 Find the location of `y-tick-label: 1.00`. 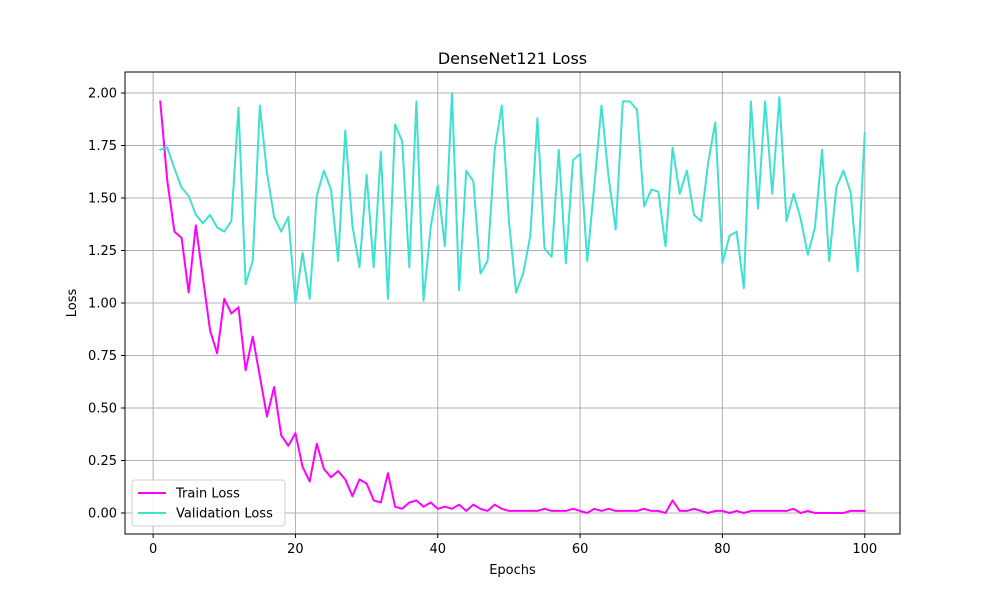

y-tick-label: 1.00 is located at coordinates (102, 304).